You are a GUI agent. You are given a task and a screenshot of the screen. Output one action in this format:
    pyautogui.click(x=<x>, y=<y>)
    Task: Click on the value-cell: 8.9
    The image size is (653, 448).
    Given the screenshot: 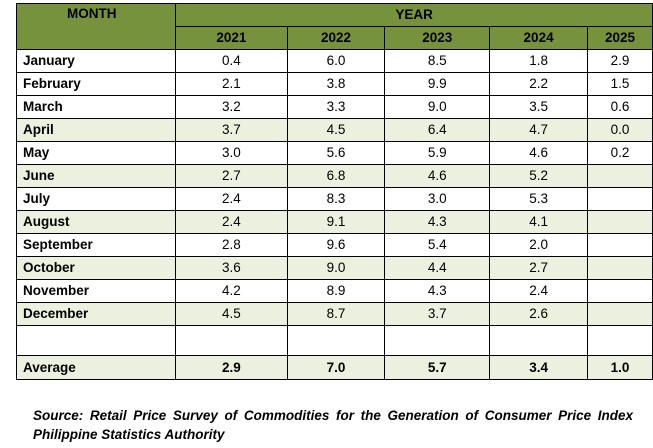 What is the action you would take?
    pyautogui.click(x=336, y=291)
    